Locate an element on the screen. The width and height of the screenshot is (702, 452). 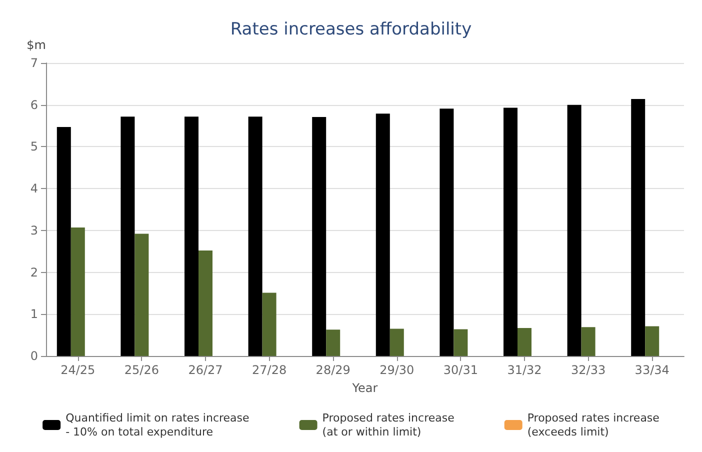
y-tick-label: 3 is located at coordinates (34, 230).